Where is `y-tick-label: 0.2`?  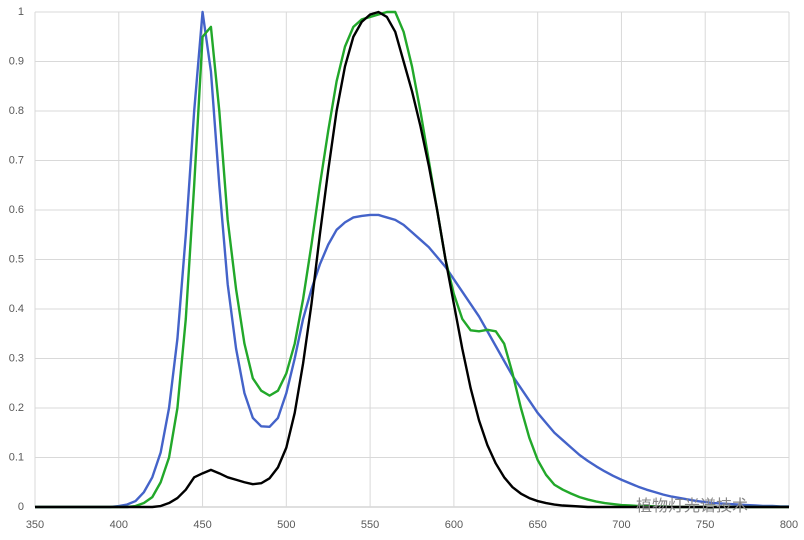 y-tick-label: 0.2 is located at coordinates (16, 408).